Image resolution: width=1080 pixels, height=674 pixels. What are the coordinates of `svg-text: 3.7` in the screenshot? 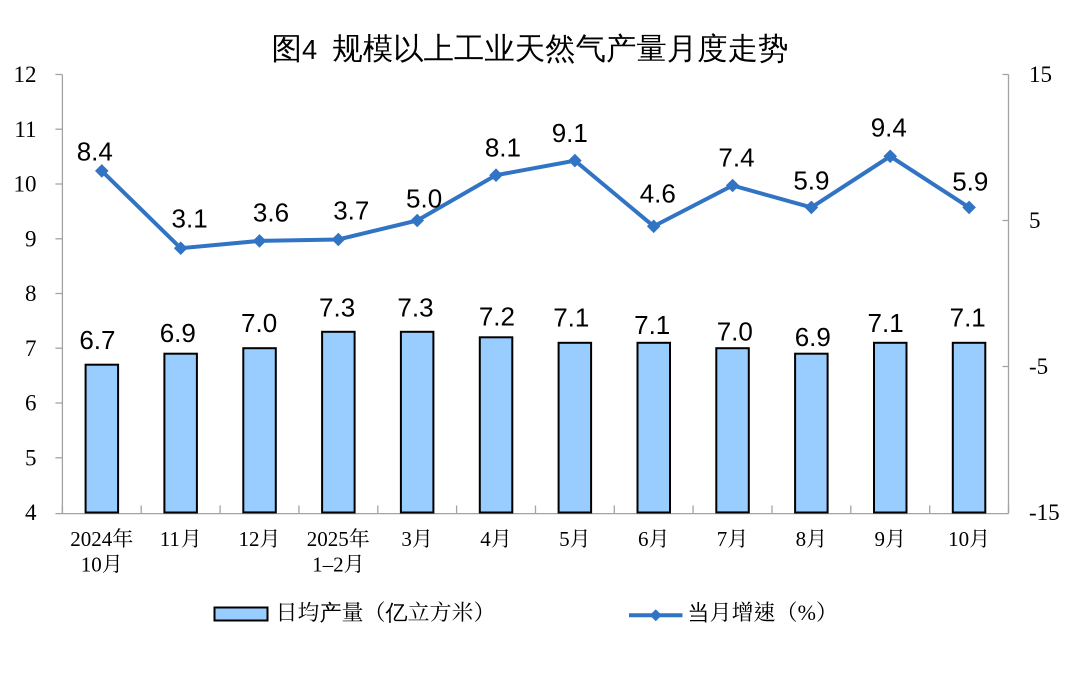 It's located at (351, 210).